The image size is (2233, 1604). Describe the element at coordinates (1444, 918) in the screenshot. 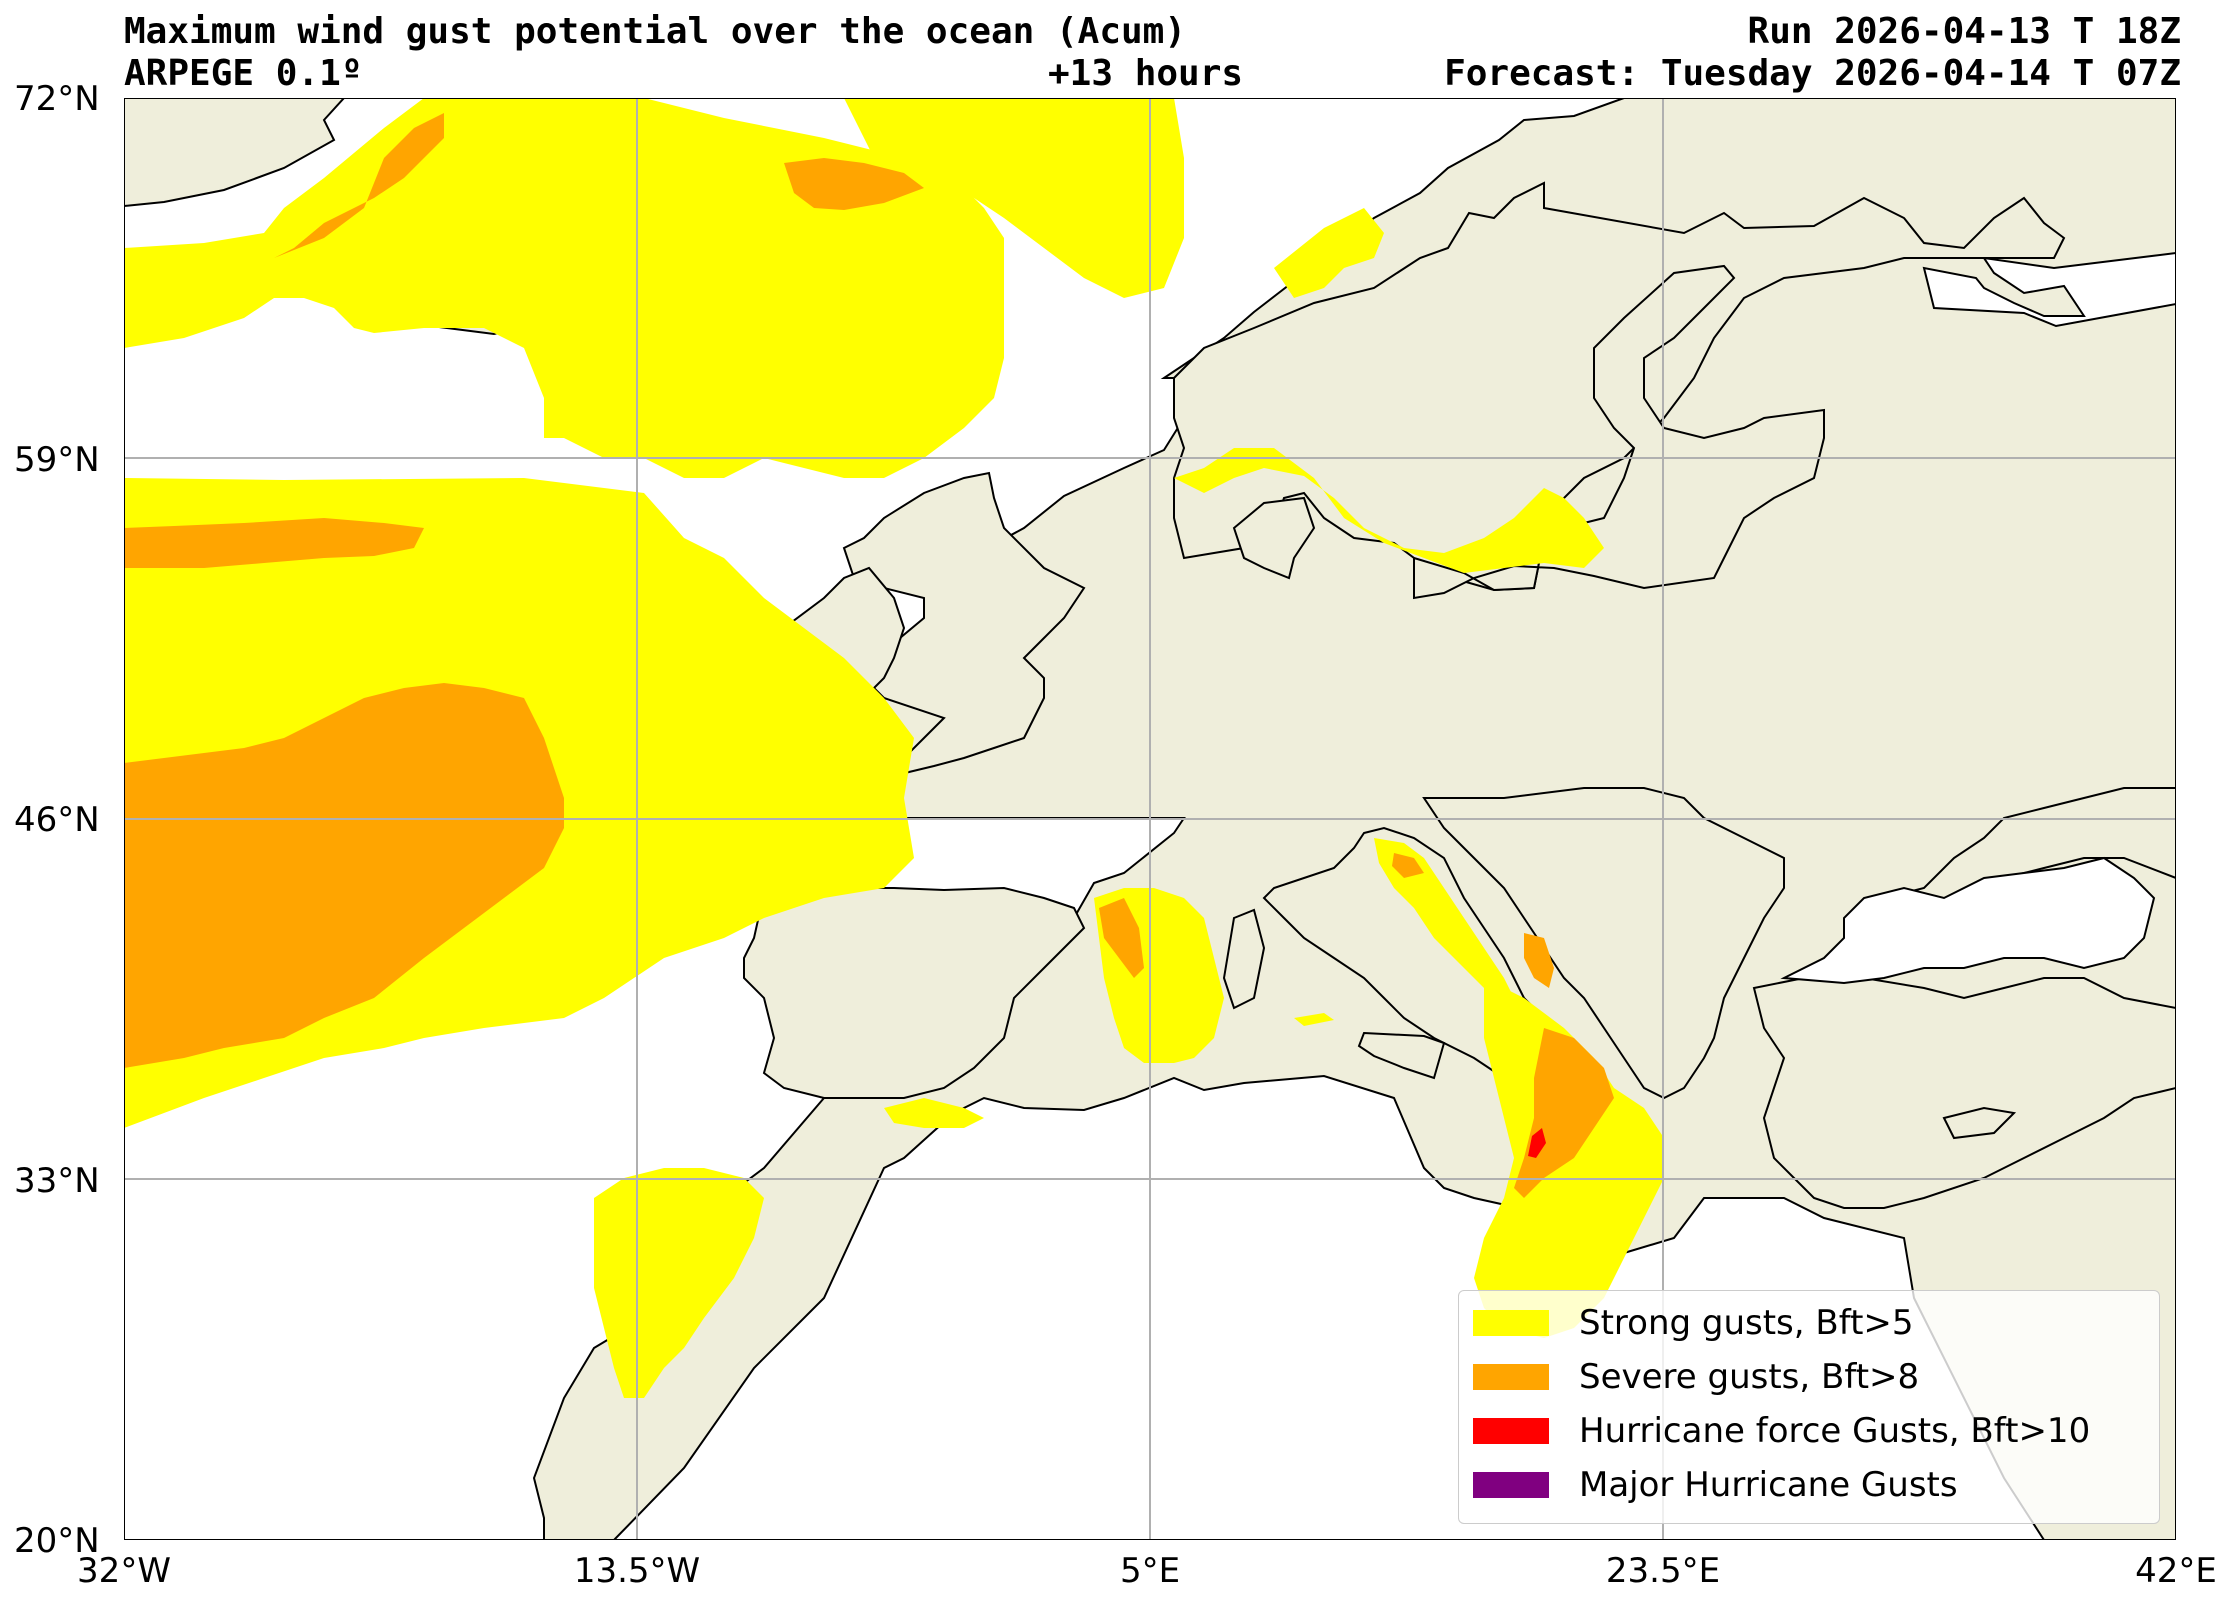

I see `strong-adriatic` at that location.